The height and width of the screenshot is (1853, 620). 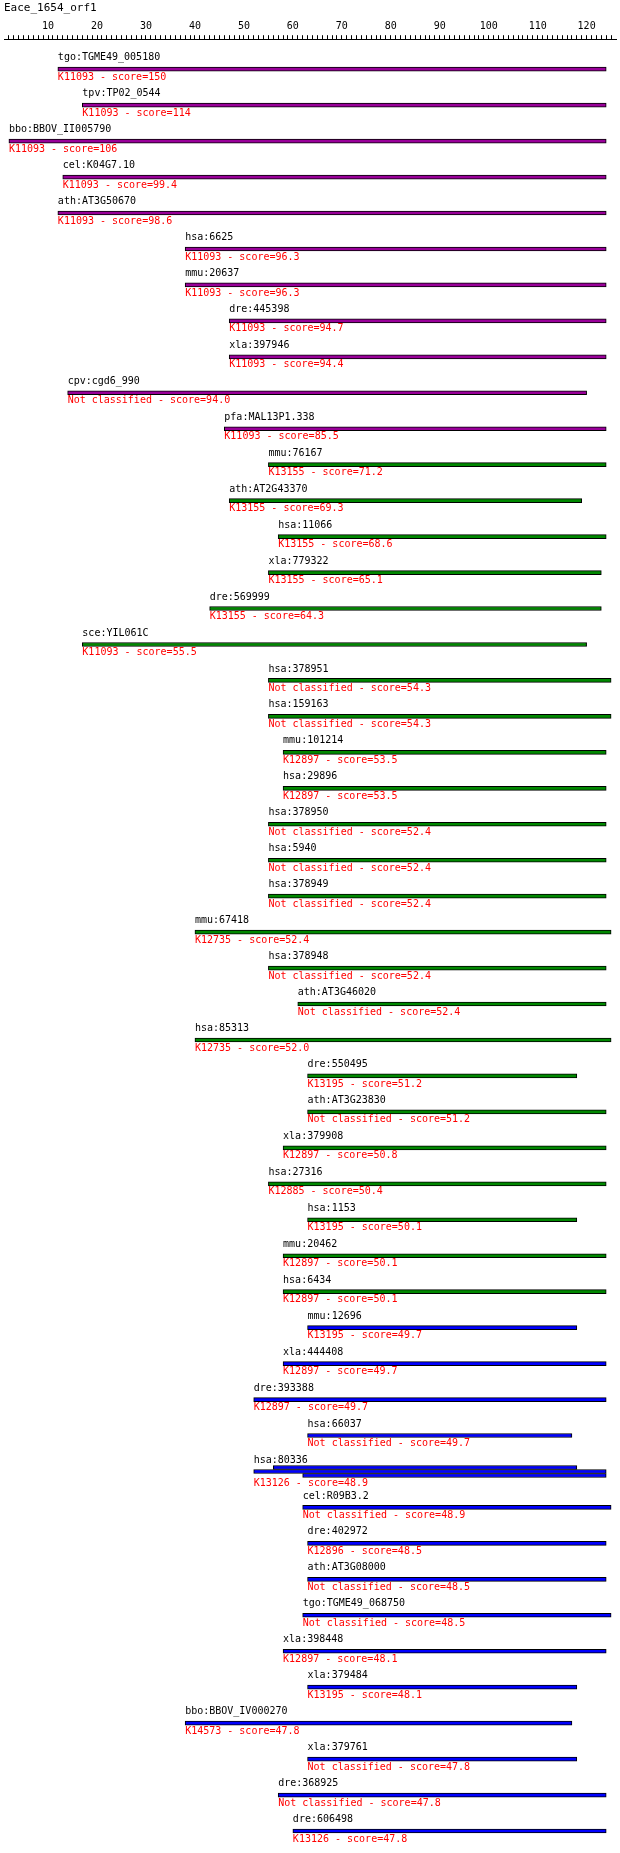 I want to click on annotation: K13155 - score=71.2, so click(x=325, y=472).